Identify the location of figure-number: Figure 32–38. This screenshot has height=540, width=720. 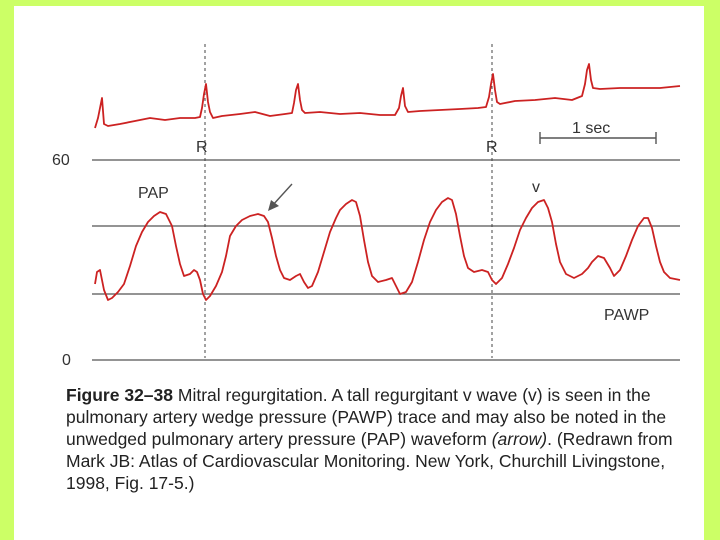
(119, 395).